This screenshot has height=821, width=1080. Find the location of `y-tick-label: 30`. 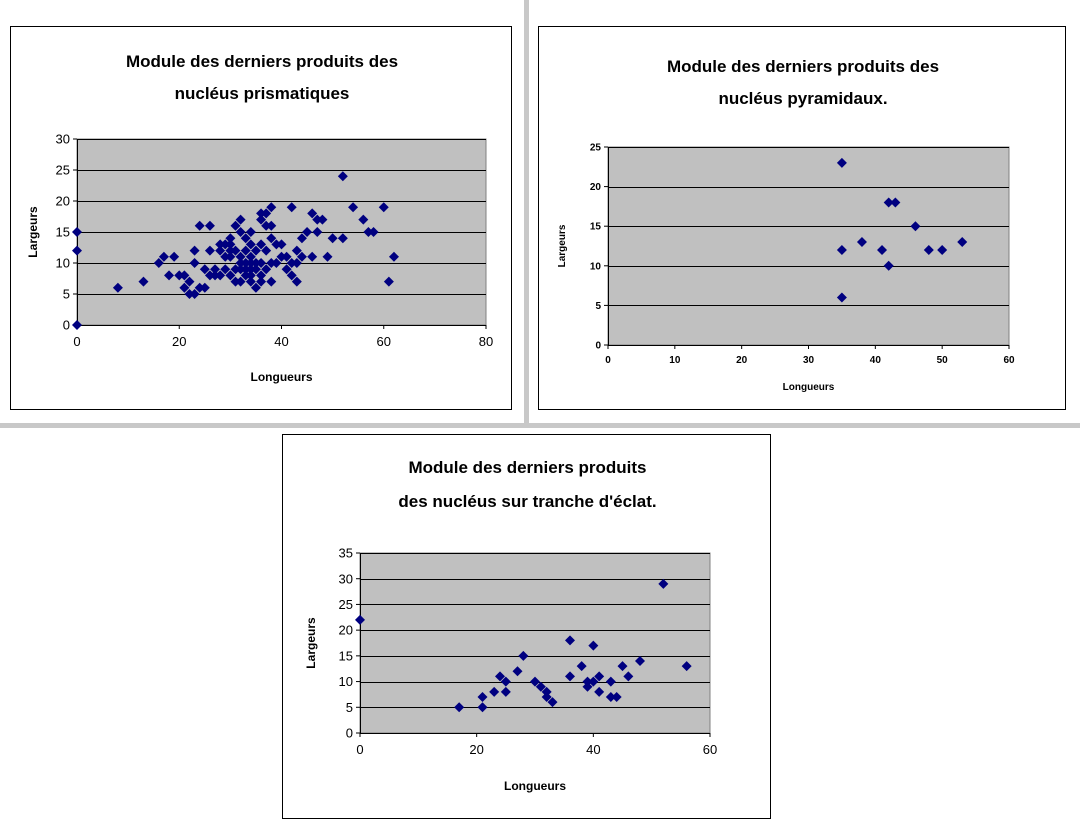

y-tick-label: 30 is located at coordinates (346, 578).